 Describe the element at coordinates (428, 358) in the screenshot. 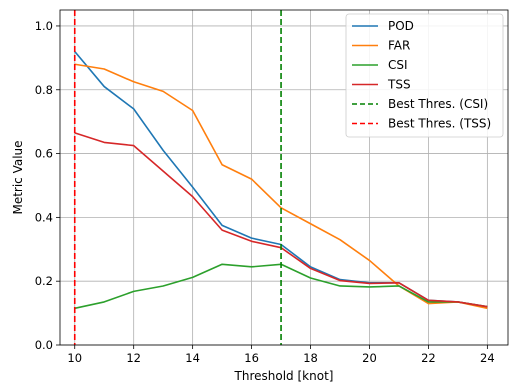

I see `x-tick-label: 22` at that location.